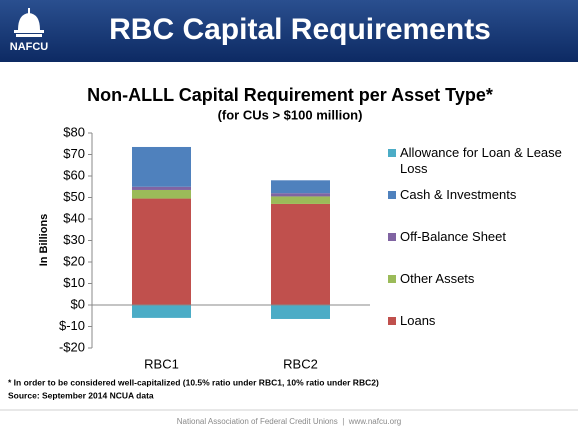 The width and height of the screenshot is (578, 433). I want to click on y-tick-label: $-10, so click(72, 325).